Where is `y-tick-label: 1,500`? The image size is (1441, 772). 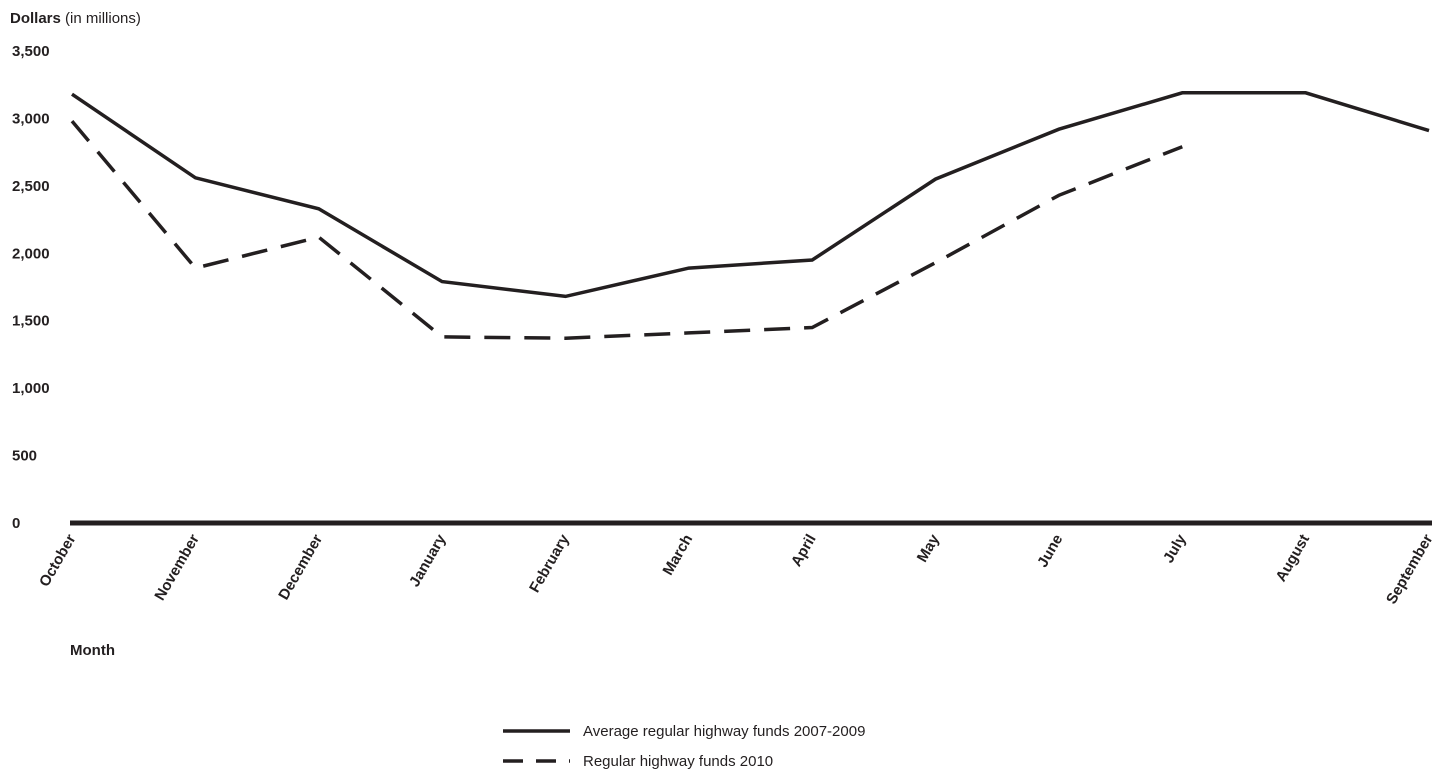 y-tick-label: 1,500 is located at coordinates (31, 321).